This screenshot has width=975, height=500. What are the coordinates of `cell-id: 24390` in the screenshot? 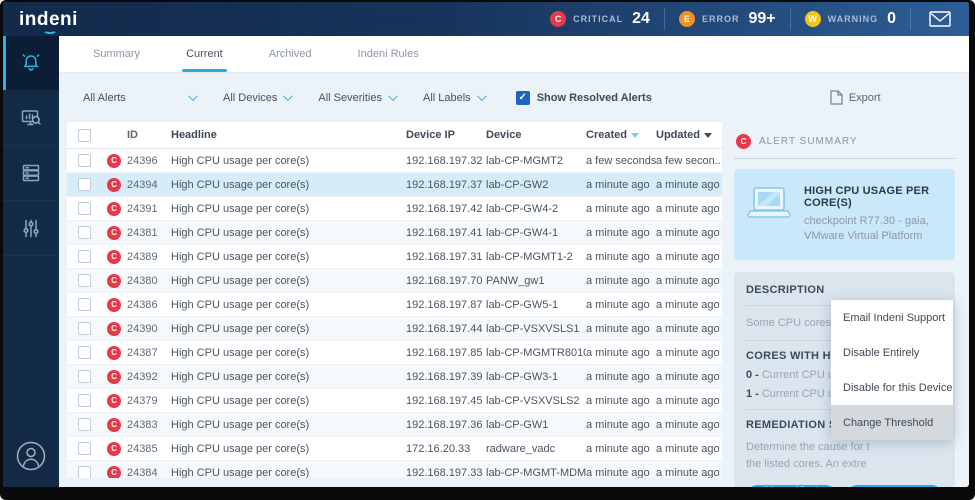 It's located at (142, 328).